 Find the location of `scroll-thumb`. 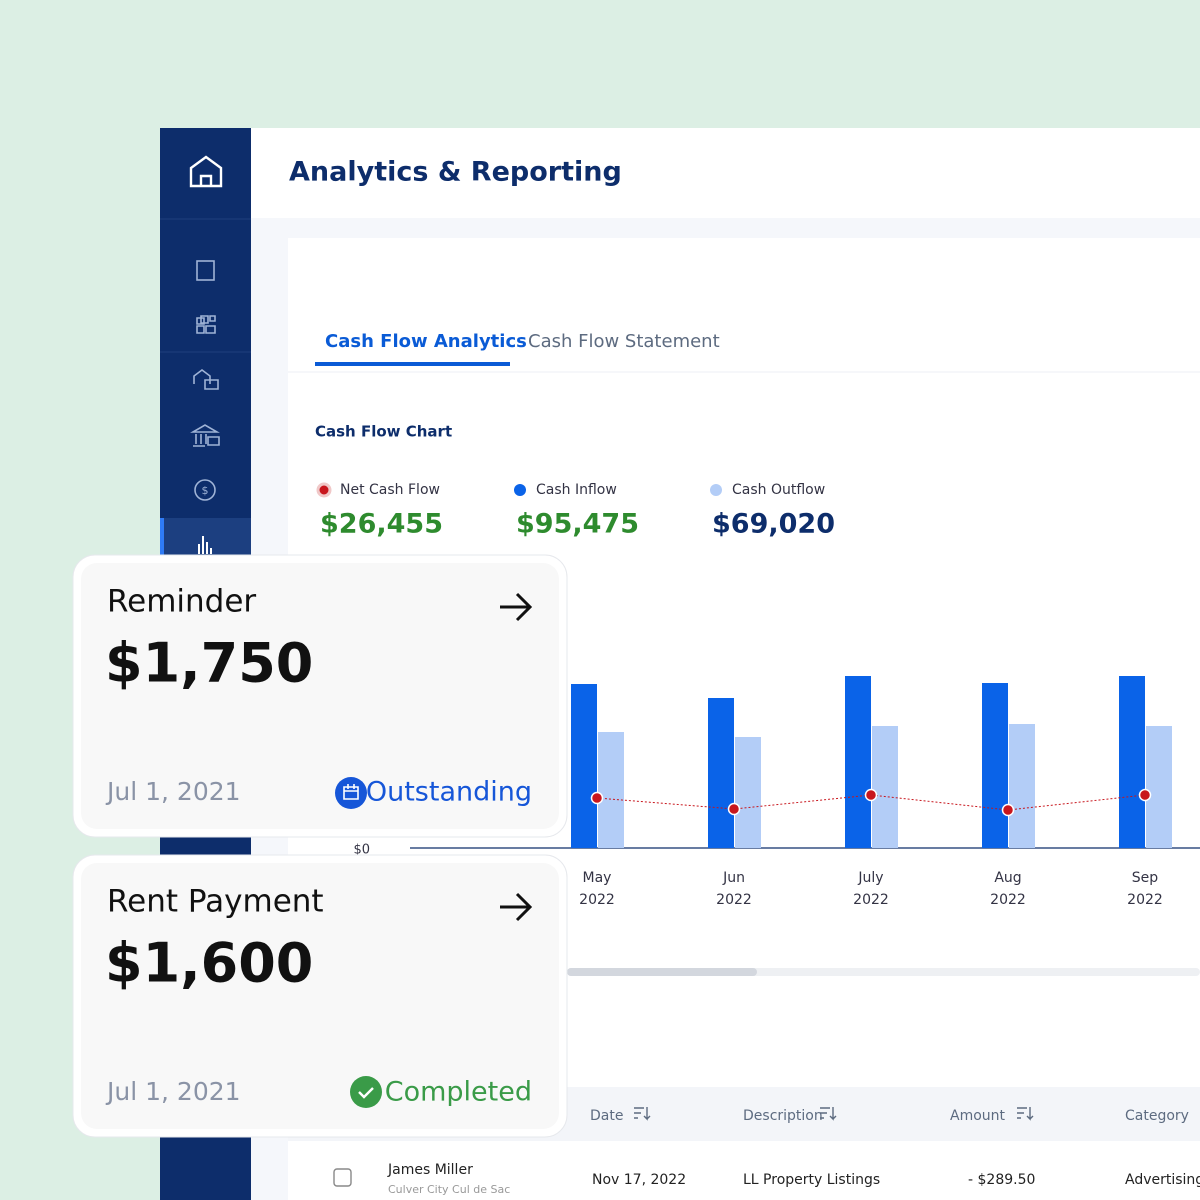

scroll-thumb is located at coordinates (662, 972).